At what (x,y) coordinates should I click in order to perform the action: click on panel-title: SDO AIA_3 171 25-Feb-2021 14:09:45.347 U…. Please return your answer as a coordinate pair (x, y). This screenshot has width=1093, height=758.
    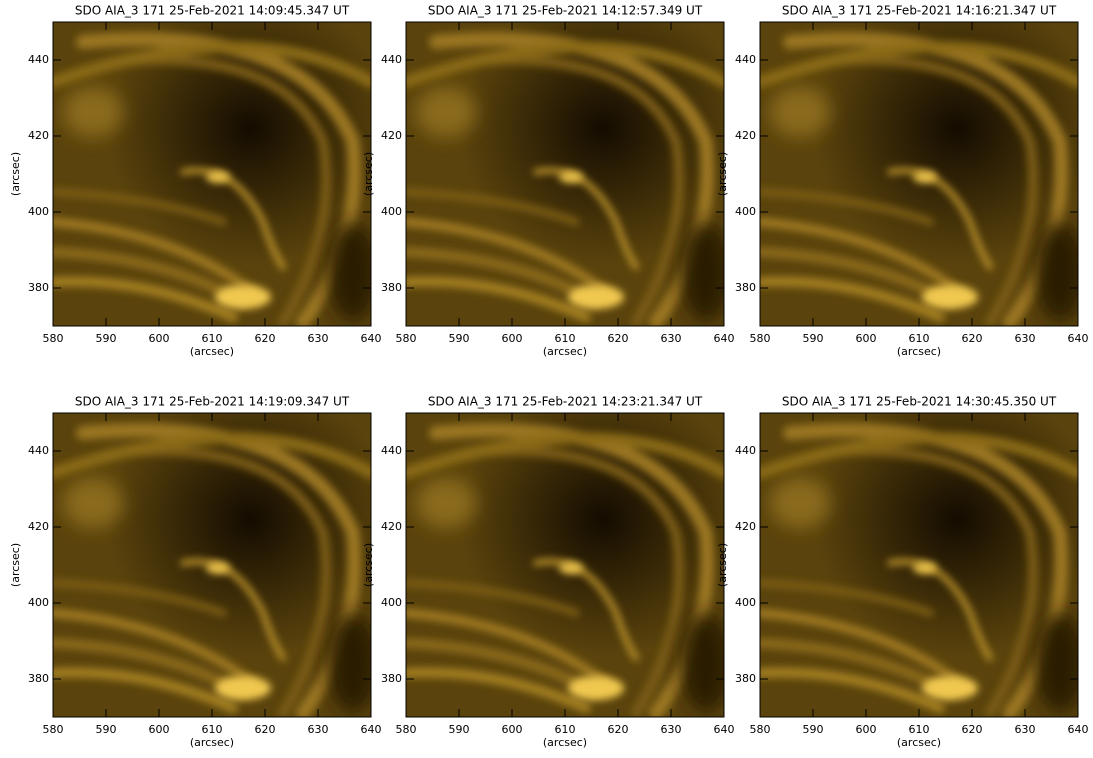
    Looking at the image, I should click on (212, 11).